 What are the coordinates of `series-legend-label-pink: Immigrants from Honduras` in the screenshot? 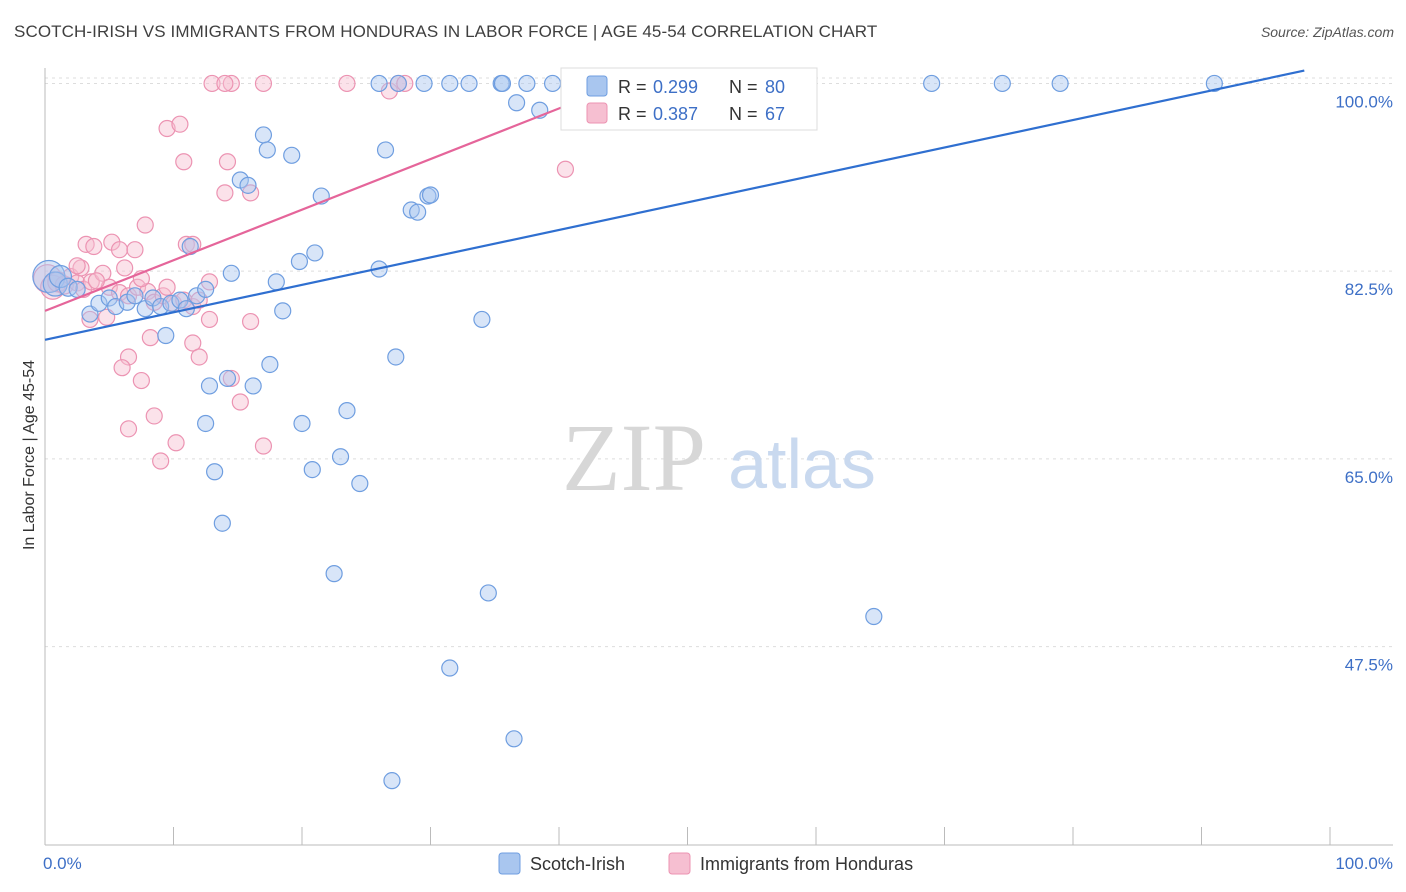 It's located at (806, 864).